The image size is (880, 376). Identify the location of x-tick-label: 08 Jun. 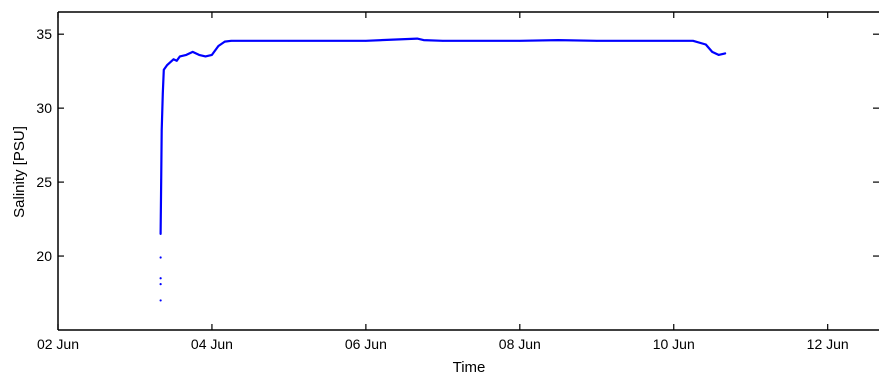
(520, 344).